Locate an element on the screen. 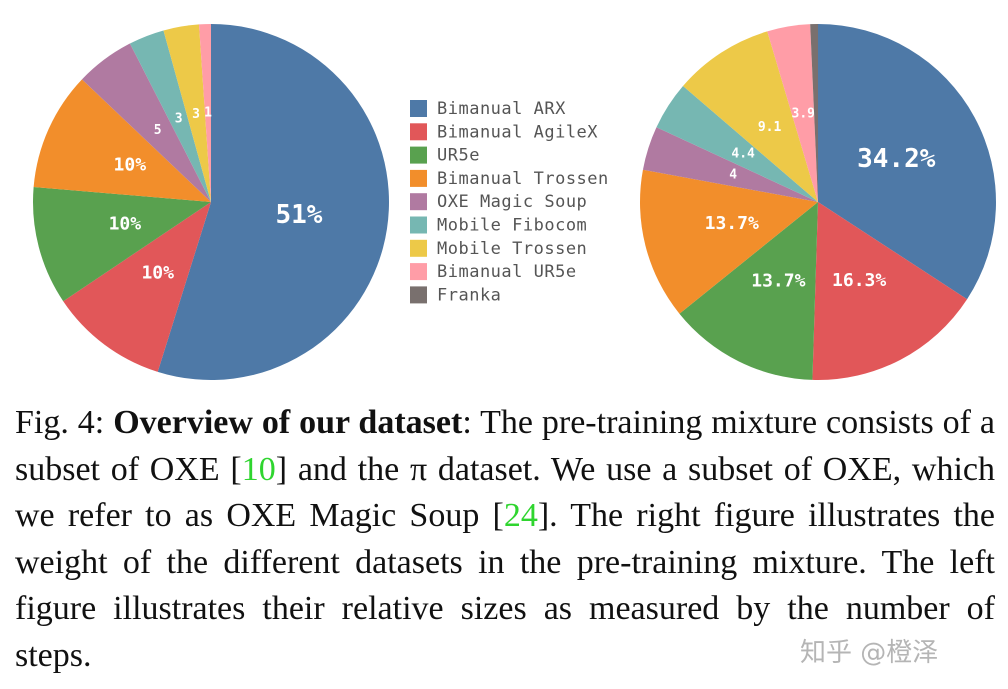 The image size is (1008, 689). value-label: 9.1 is located at coordinates (770, 127).